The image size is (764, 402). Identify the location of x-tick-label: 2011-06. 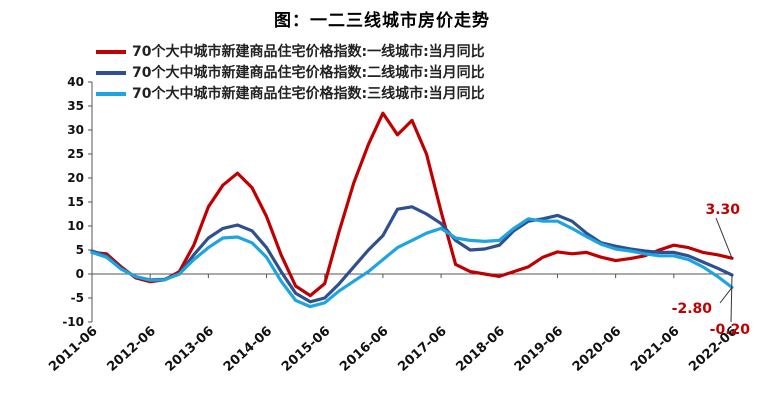
(73, 349).